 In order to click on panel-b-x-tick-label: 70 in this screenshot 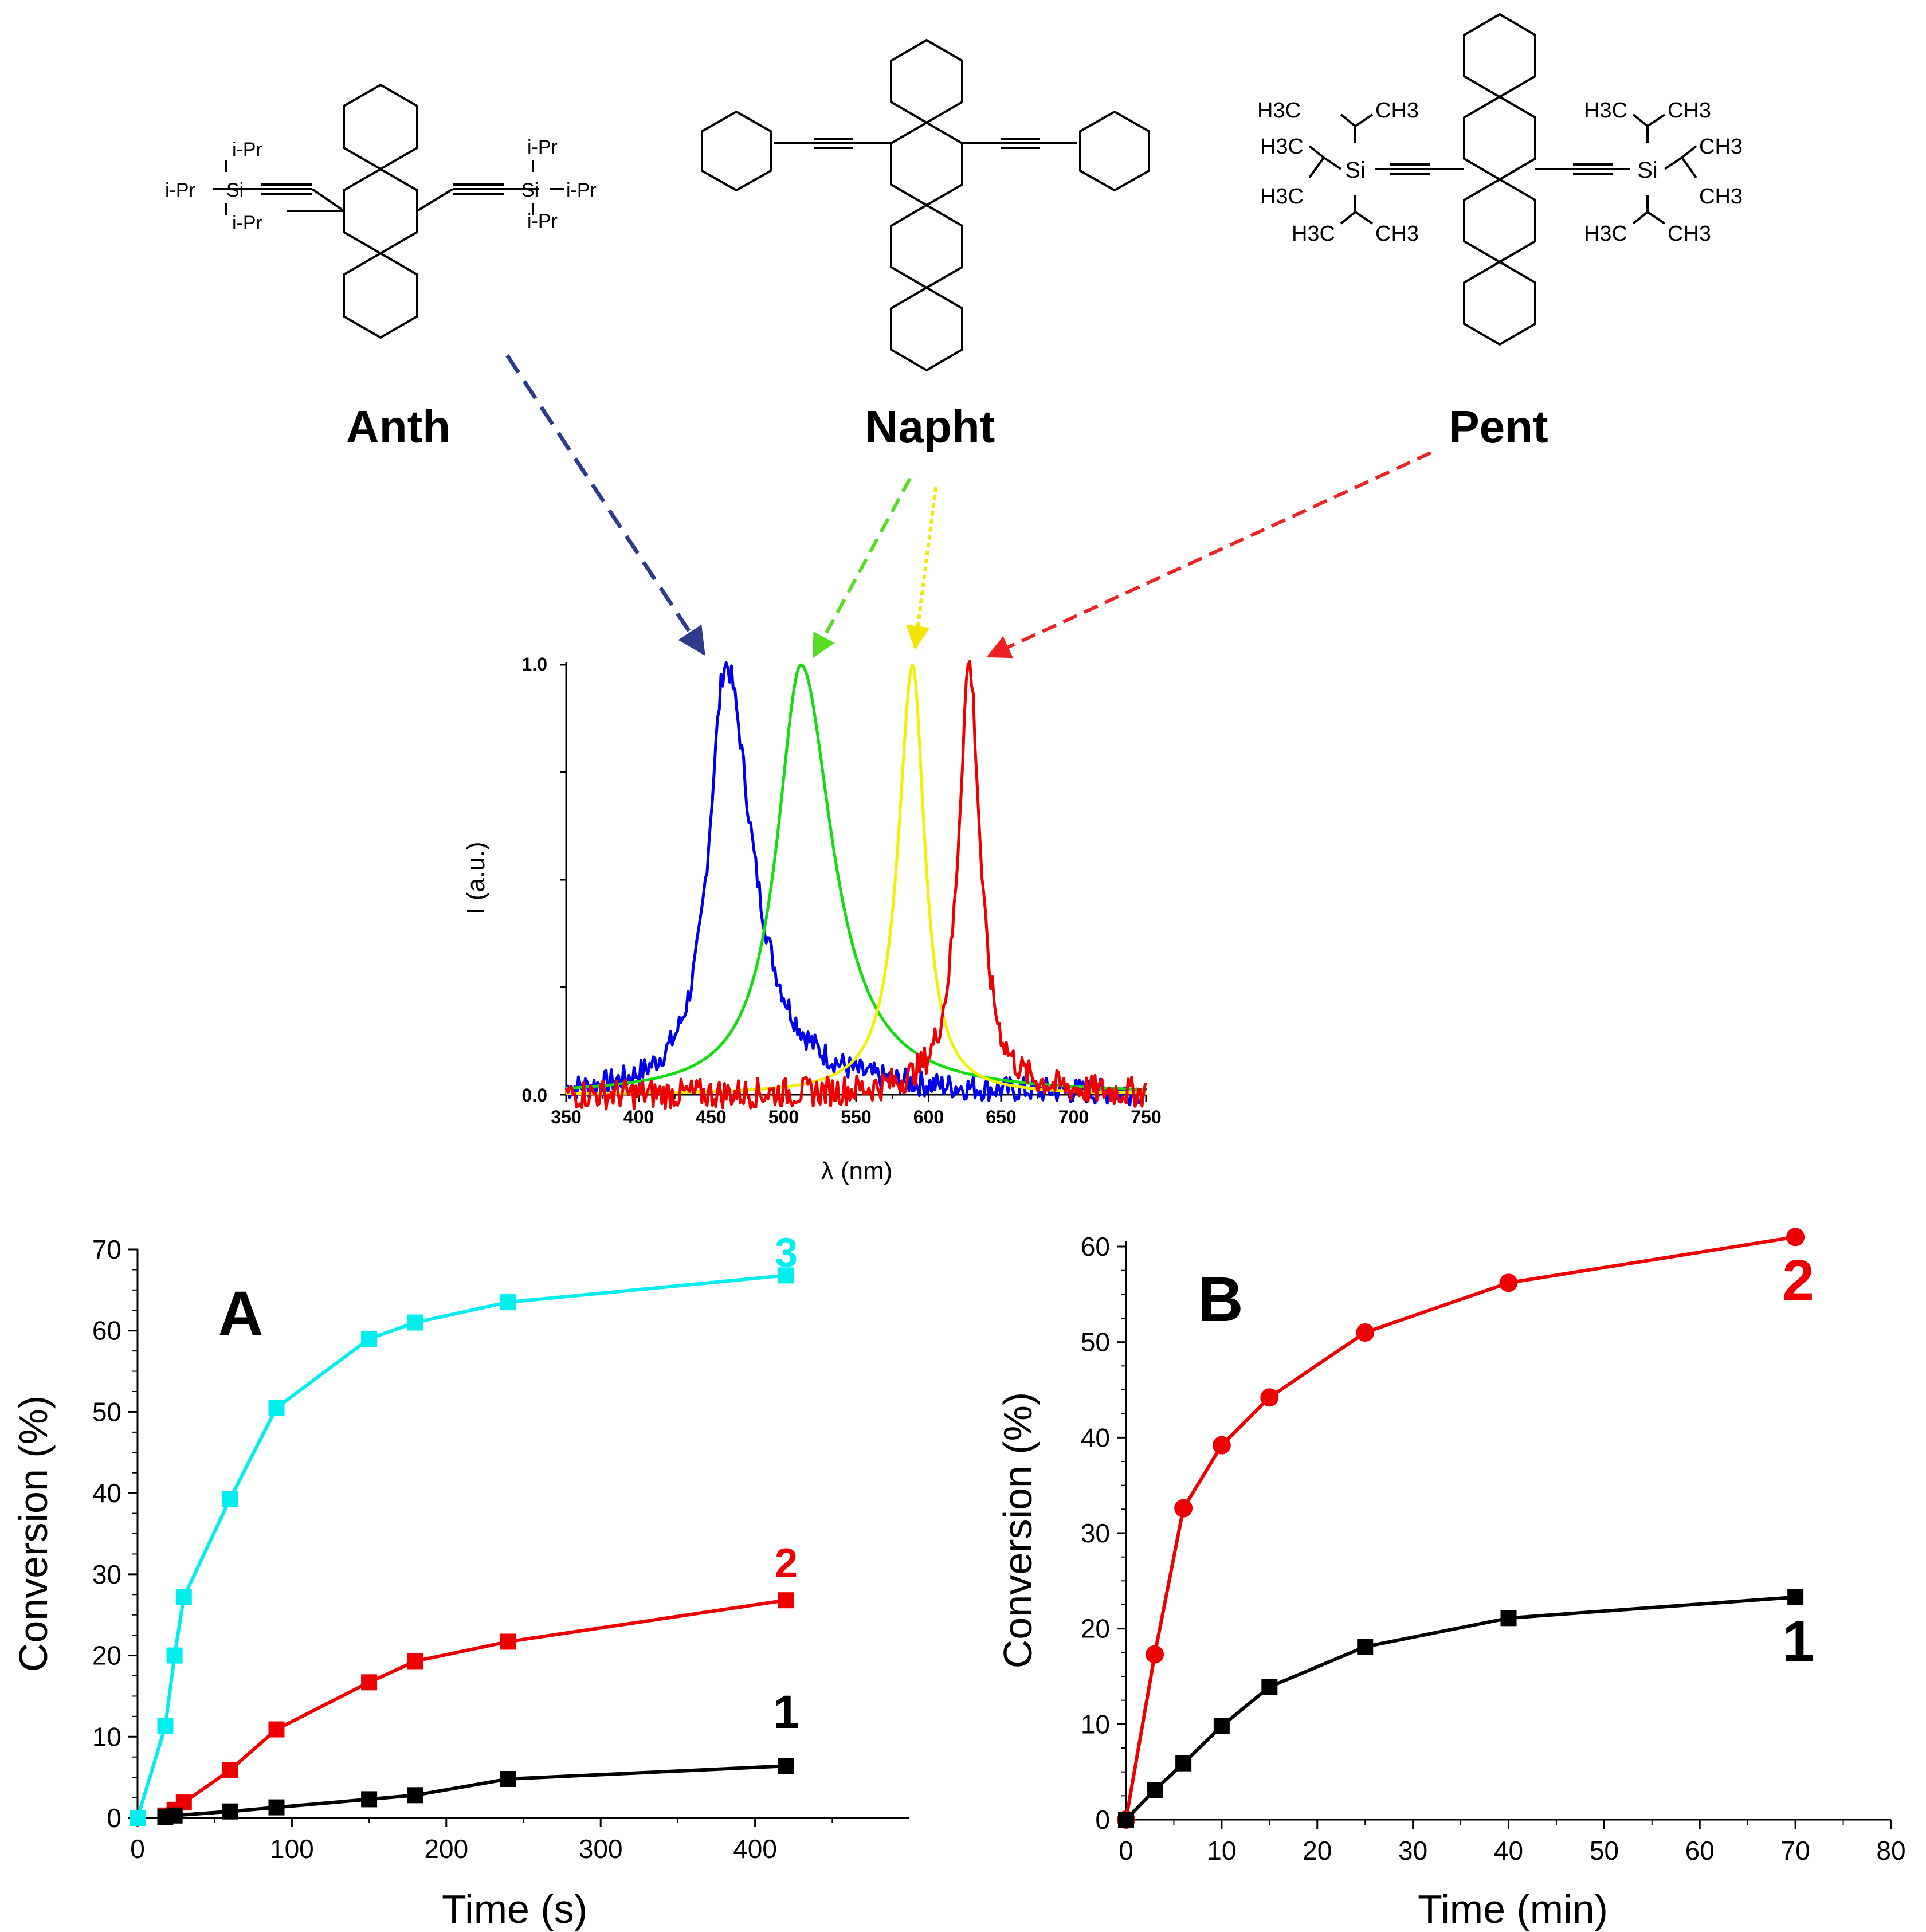, I will do `click(1795, 1851)`.